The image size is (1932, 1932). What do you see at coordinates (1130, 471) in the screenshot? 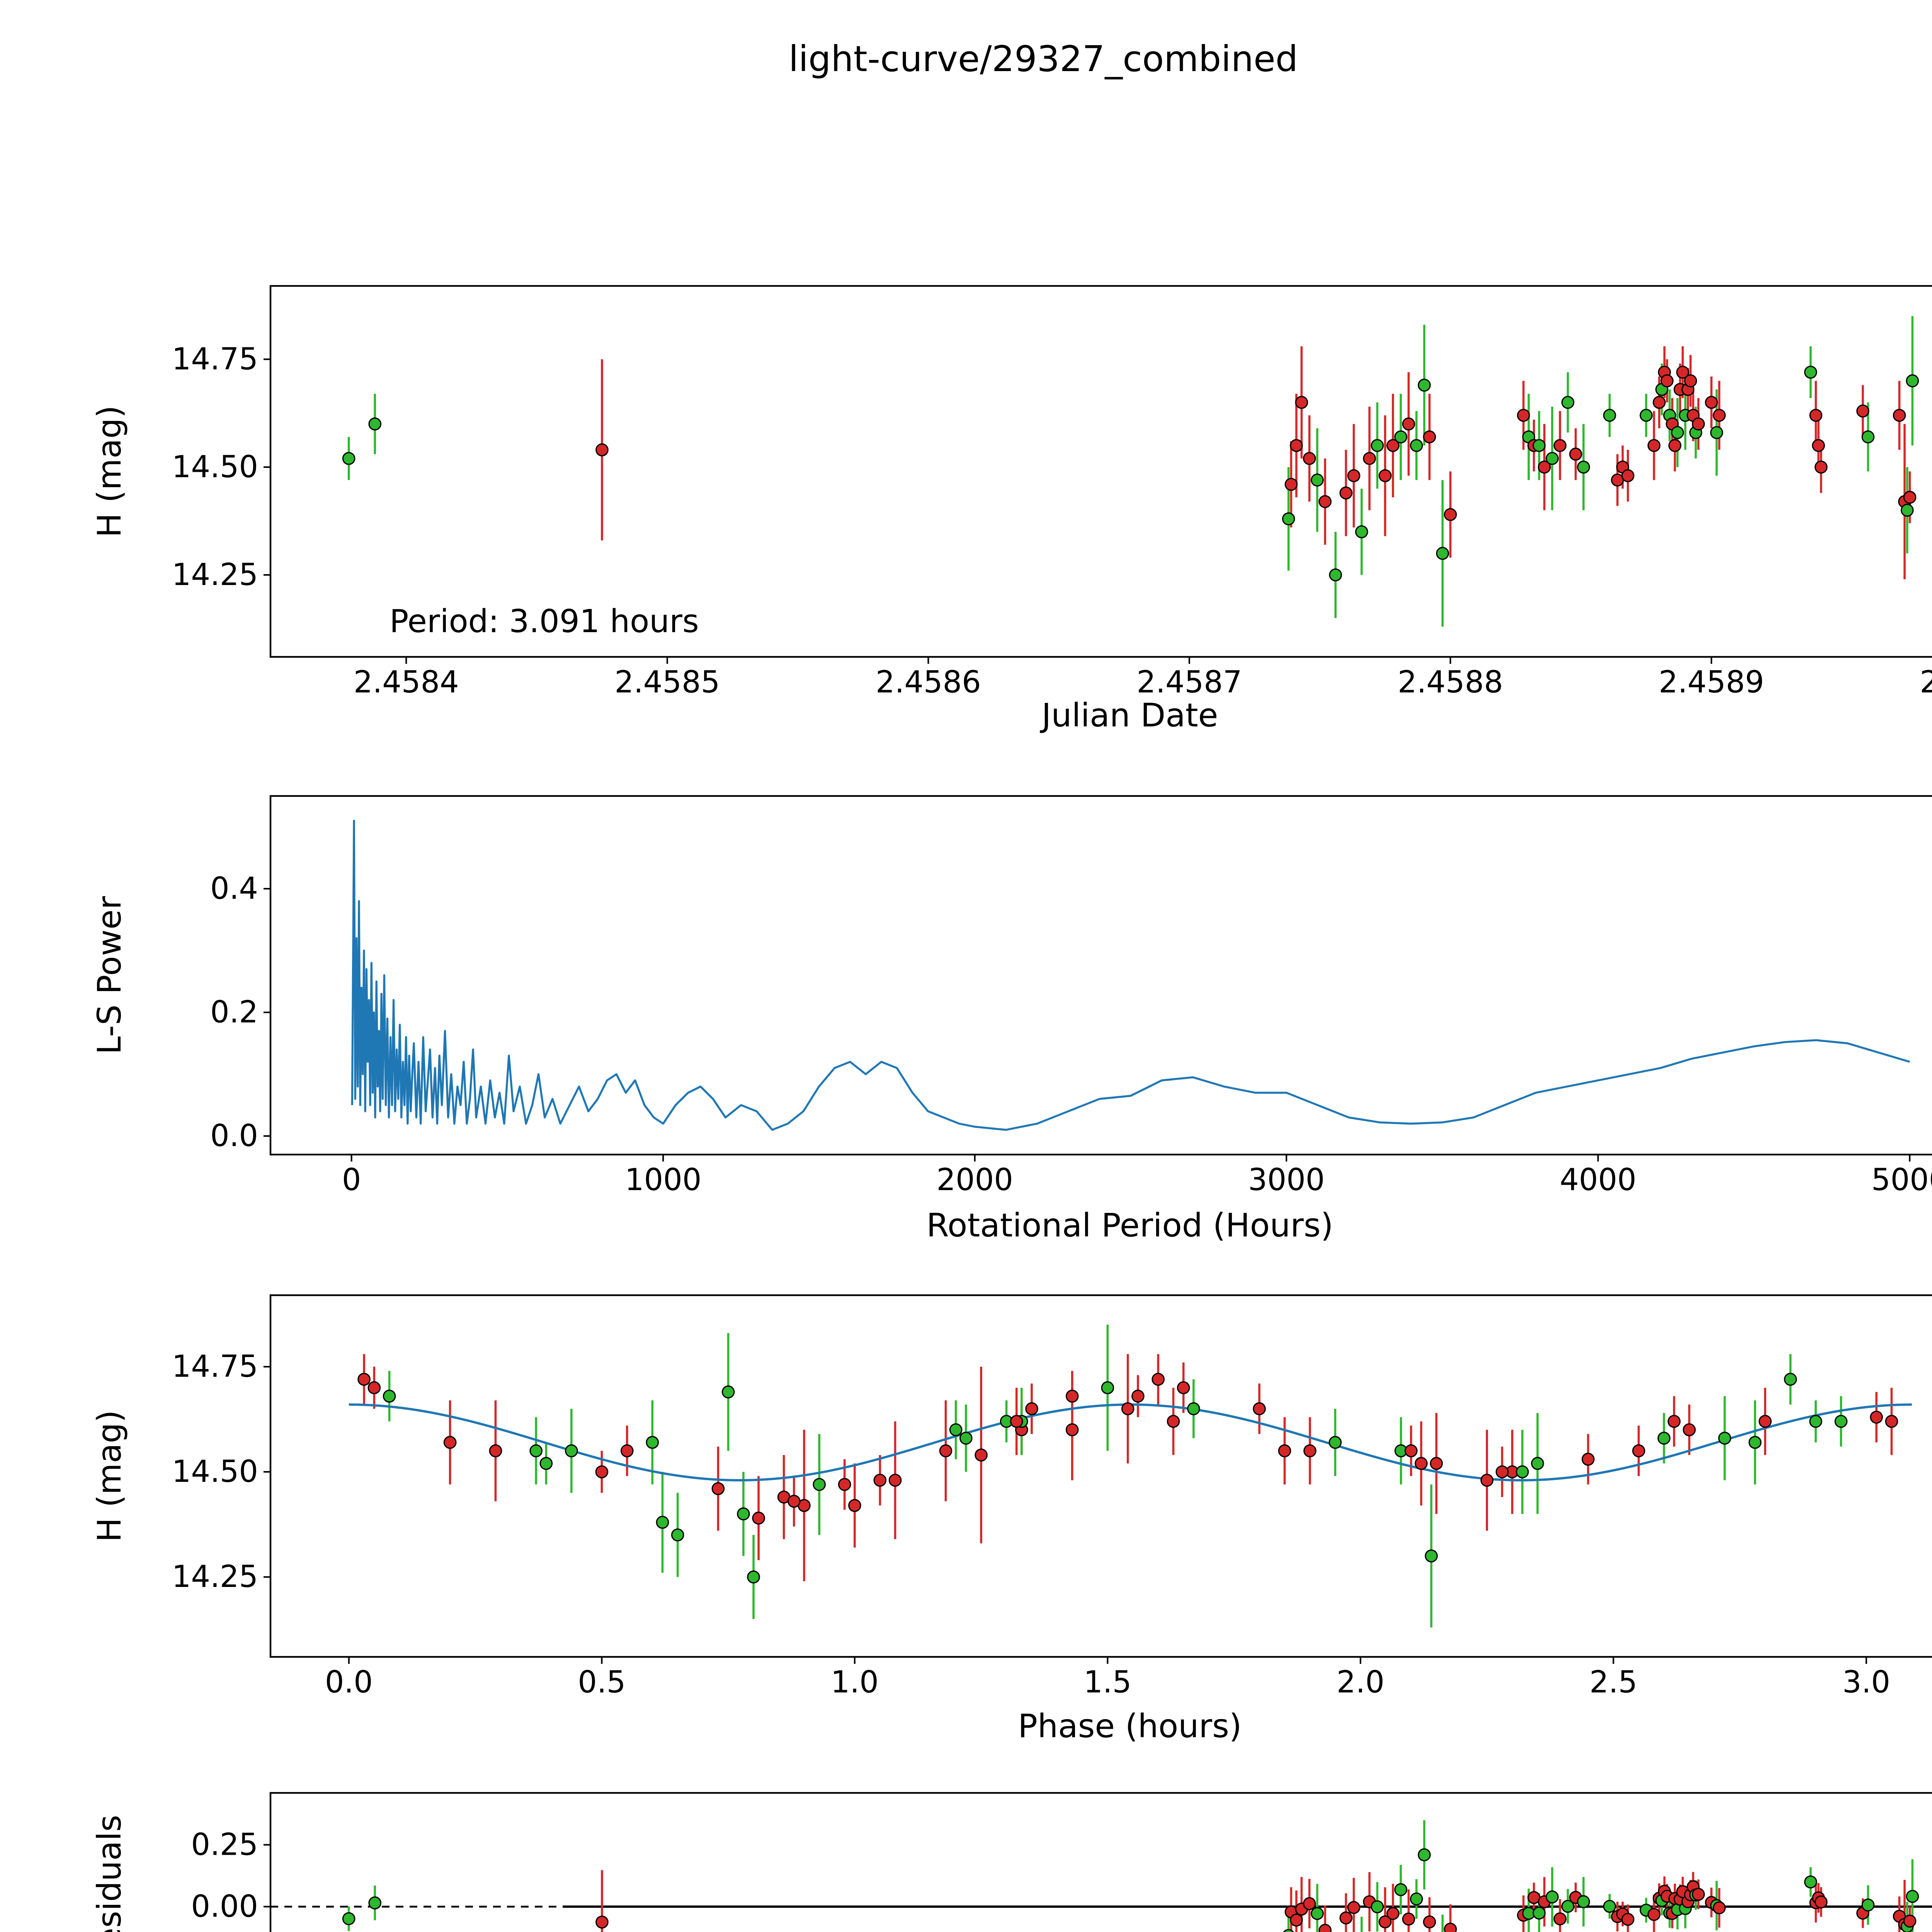
I see `lightcurve-plot-area` at bounding box center [1130, 471].